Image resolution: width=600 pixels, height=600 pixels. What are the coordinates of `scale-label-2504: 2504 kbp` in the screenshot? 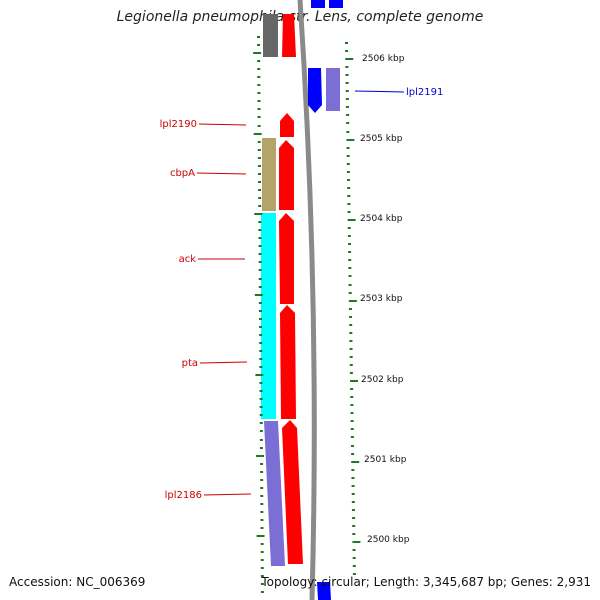 It's located at (381, 219).